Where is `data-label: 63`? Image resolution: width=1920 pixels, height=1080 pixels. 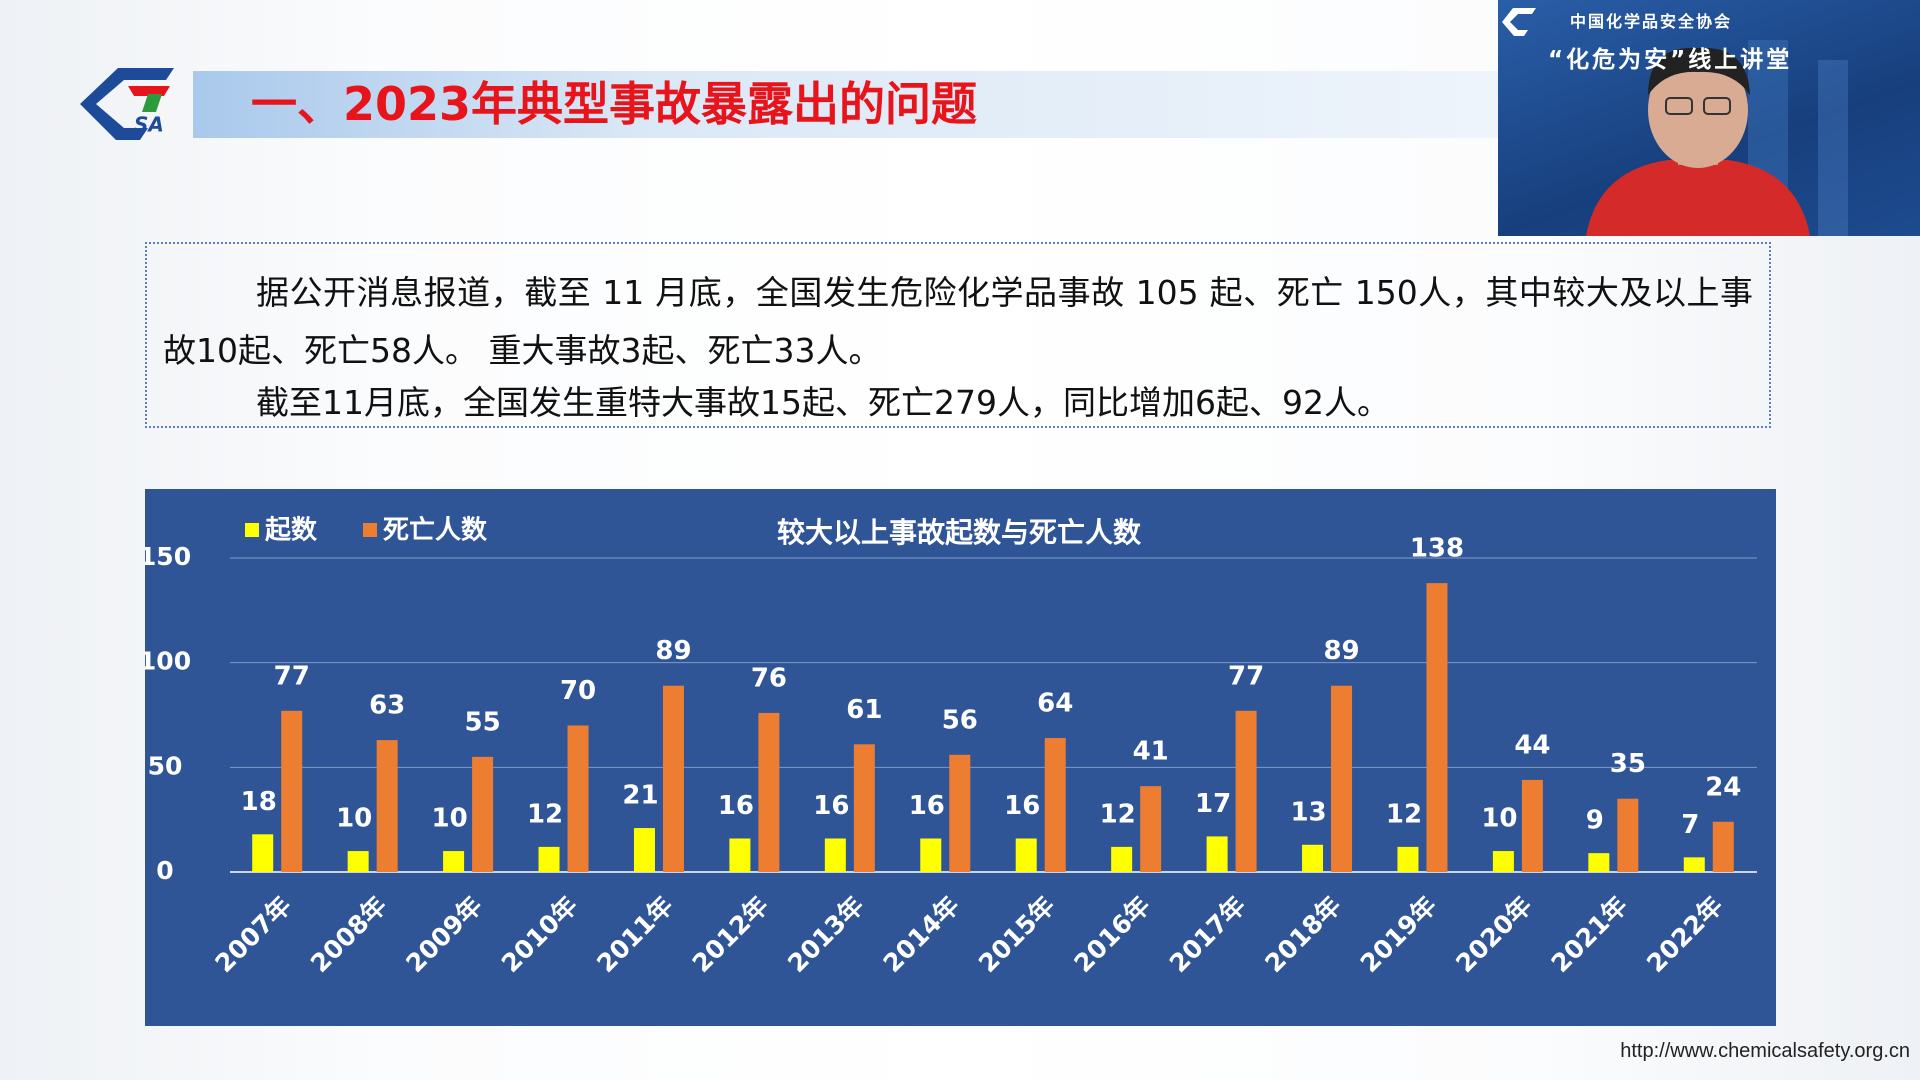
data-label: 63 is located at coordinates (387, 706).